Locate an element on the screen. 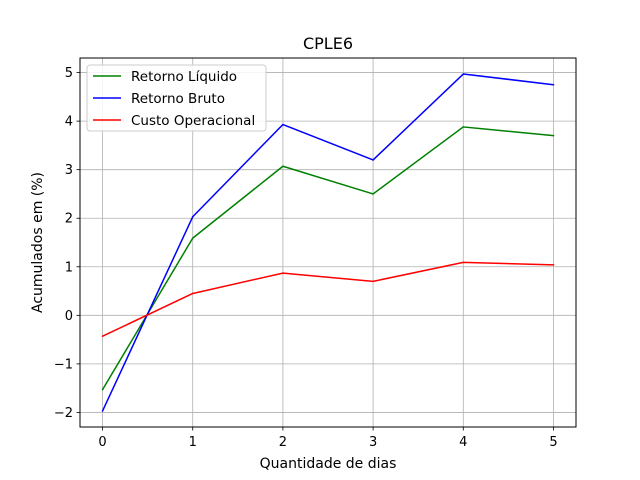 This screenshot has height=480, width=640. legend-box is located at coordinates (176, 98).